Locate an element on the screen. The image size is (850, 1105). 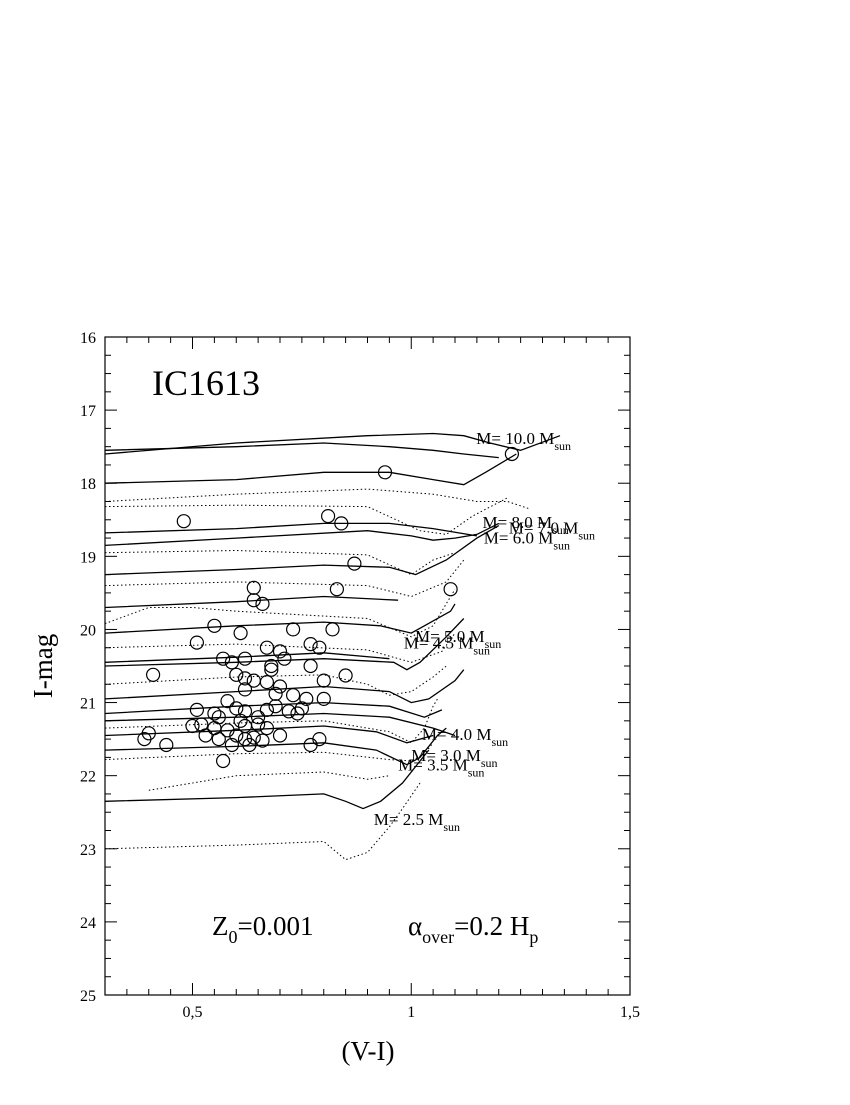
track-label-mass: M= 6.0 M is located at coordinates (519, 538).